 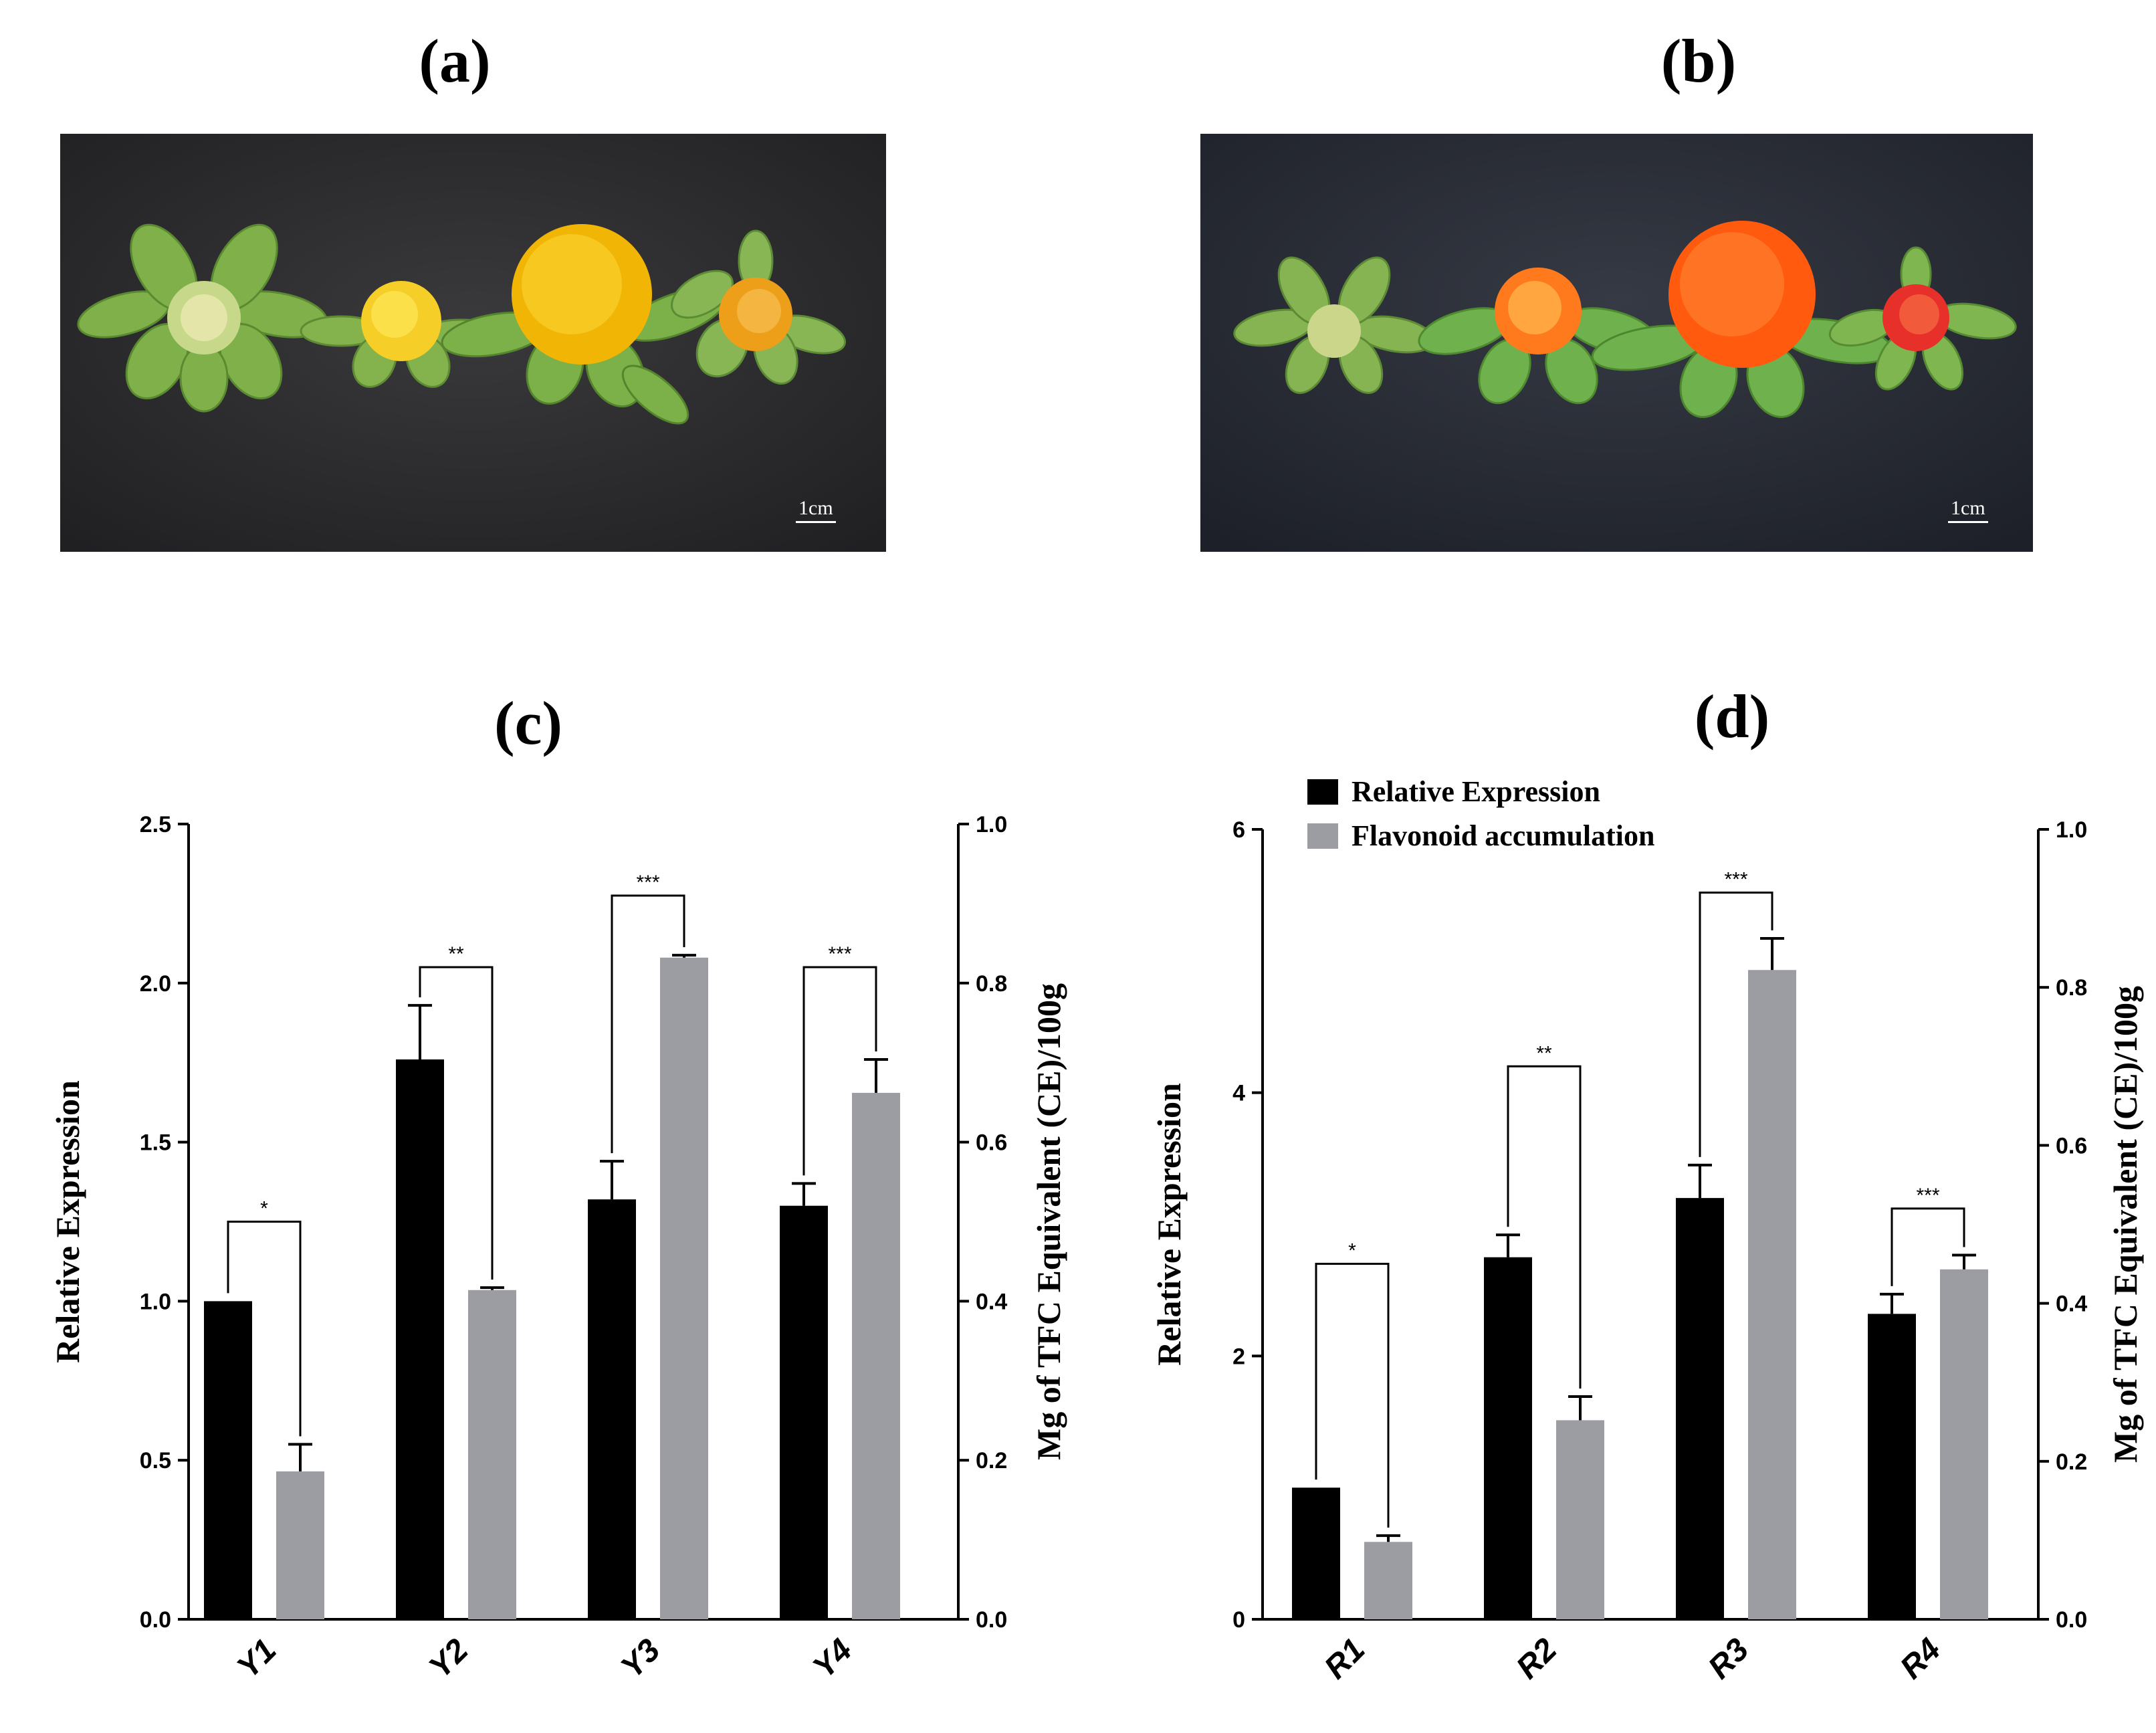 I want to click on y-tick-label-right-d: 1.0, so click(x=2071, y=830).